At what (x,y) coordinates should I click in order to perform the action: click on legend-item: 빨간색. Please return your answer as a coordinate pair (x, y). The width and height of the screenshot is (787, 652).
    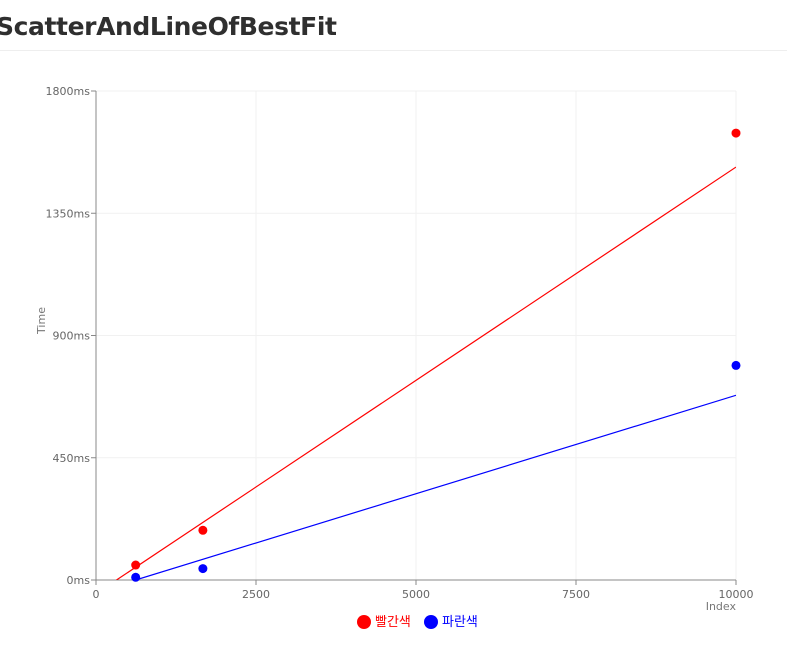
    Looking at the image, I should click on (384, 622).